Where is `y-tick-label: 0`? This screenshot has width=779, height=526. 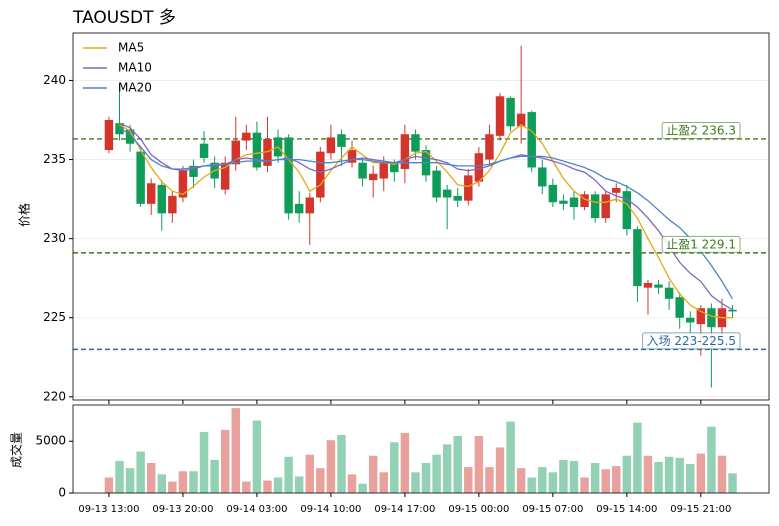
y-tick-label: 0 is located at coordinates (62, 493).